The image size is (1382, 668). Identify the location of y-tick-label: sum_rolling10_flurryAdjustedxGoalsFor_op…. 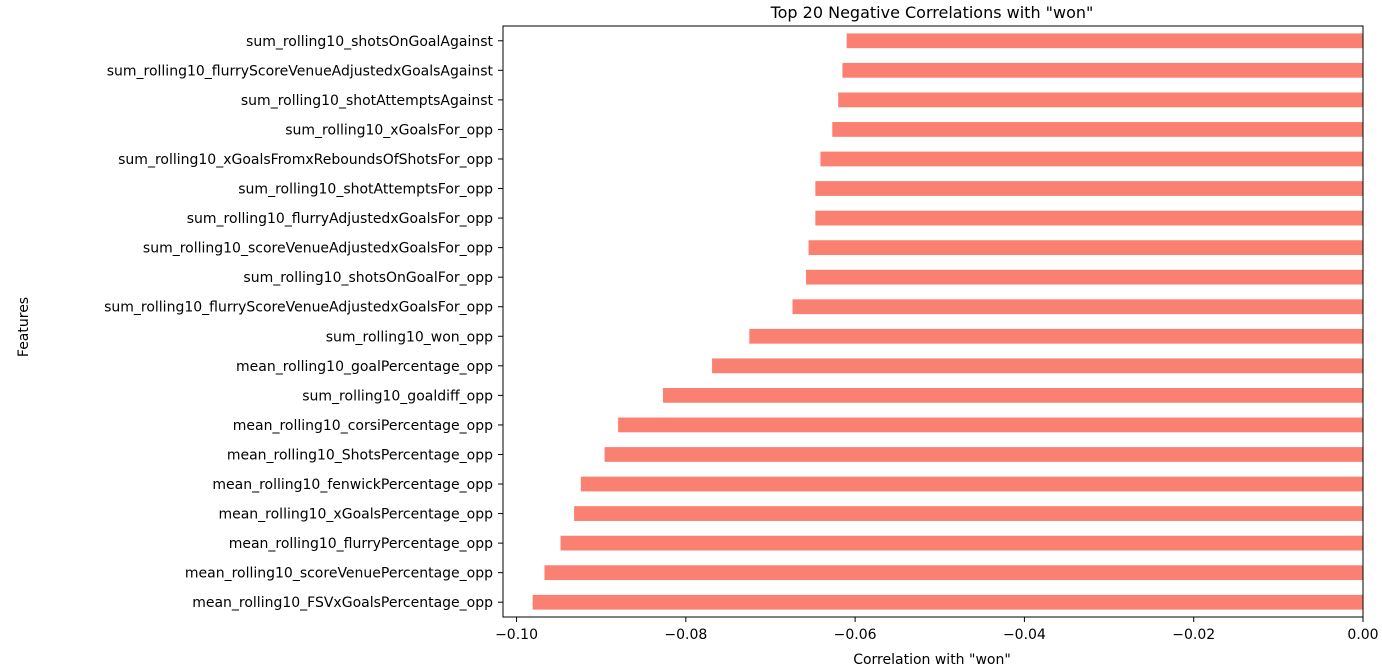
(340, 219).